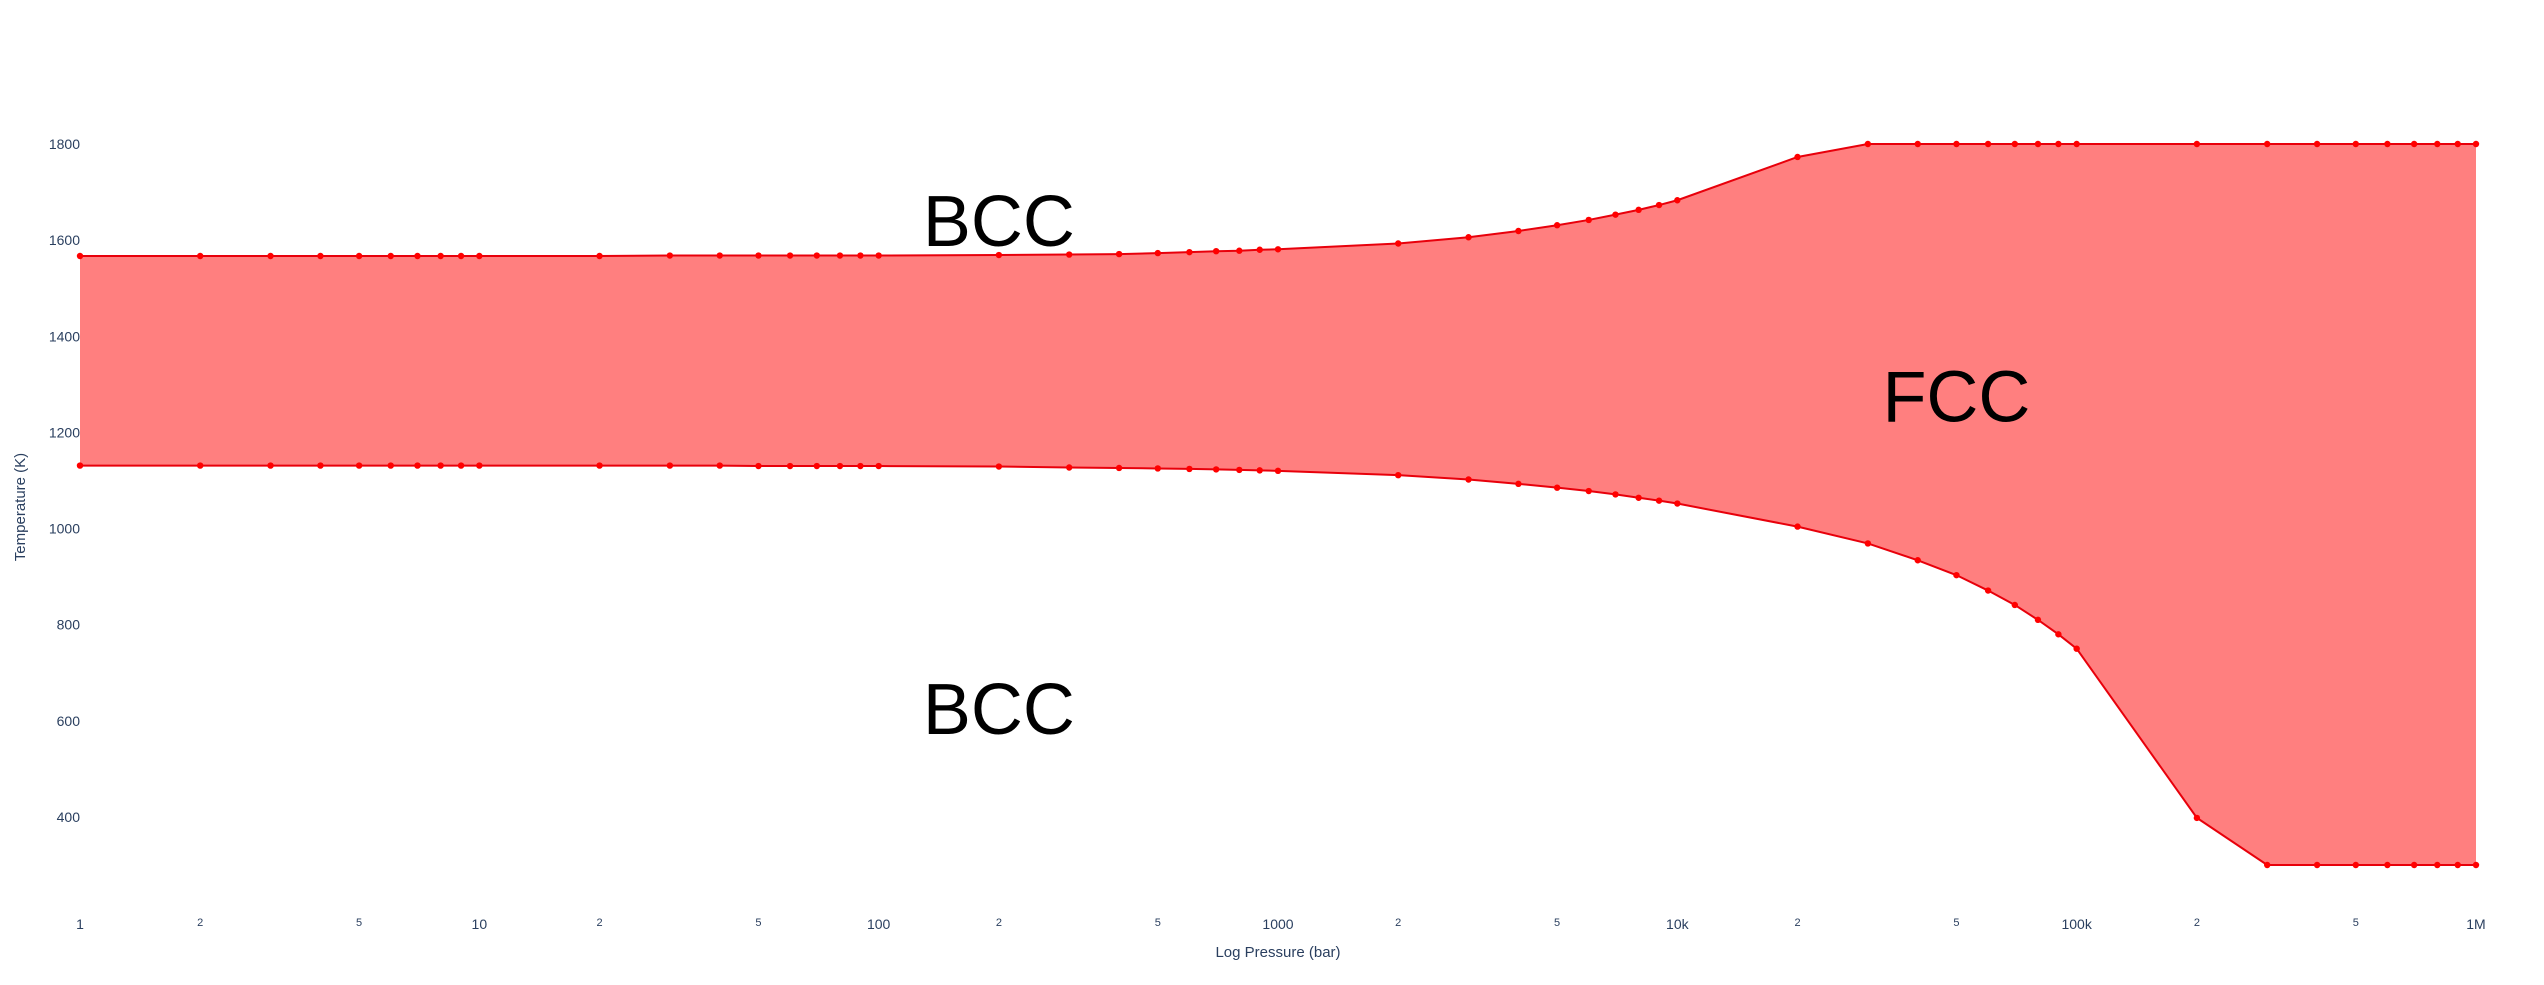 Image resolution: width=2544 pixels, height=985 pixels. Describe the element at coordinates (64, 240) in the screenshot. I see `y-tick-label: 1600` at that location.